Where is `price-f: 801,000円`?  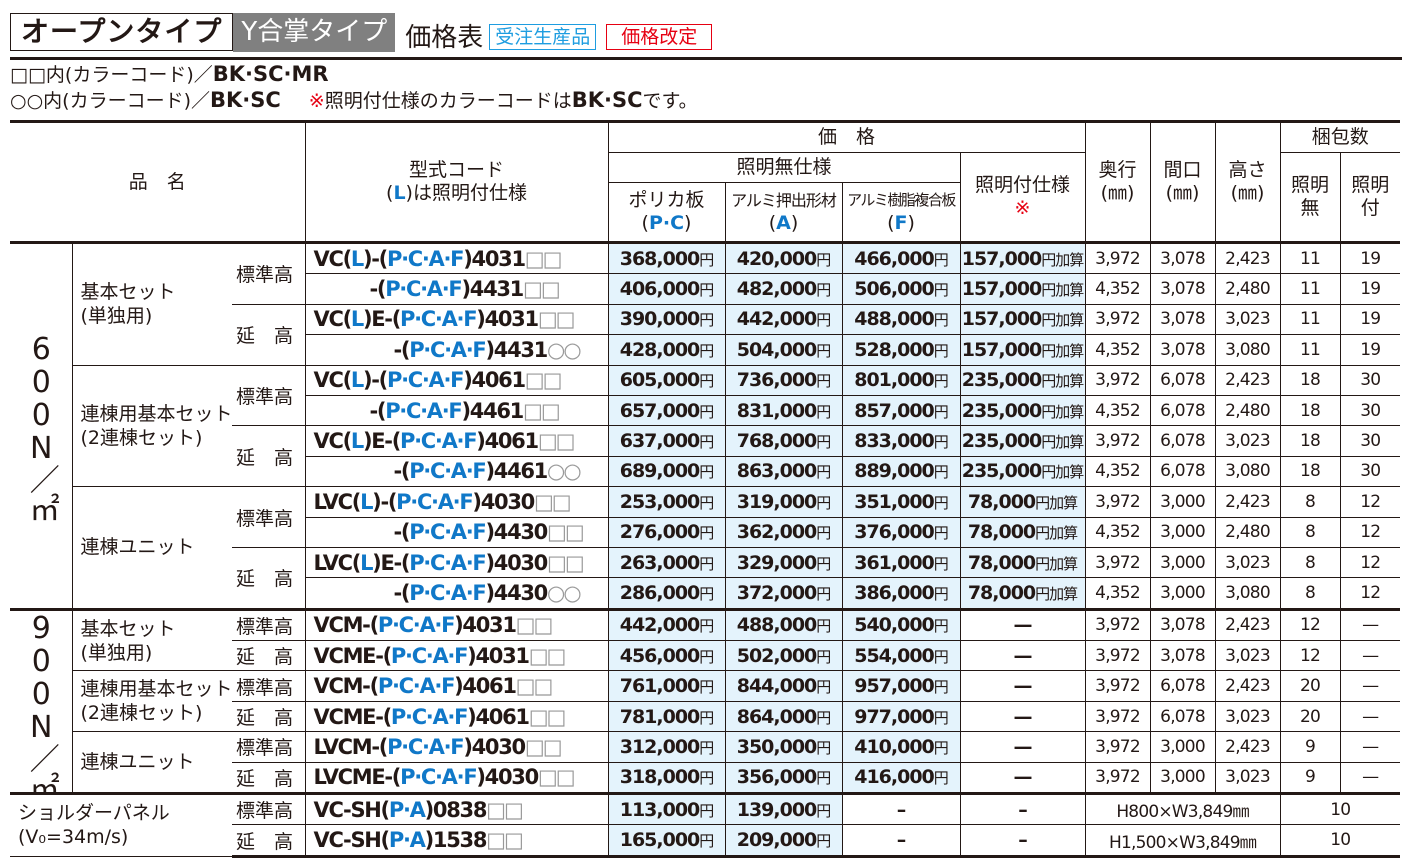 price-f: 801,000円 is located at coordinates (901, 380).